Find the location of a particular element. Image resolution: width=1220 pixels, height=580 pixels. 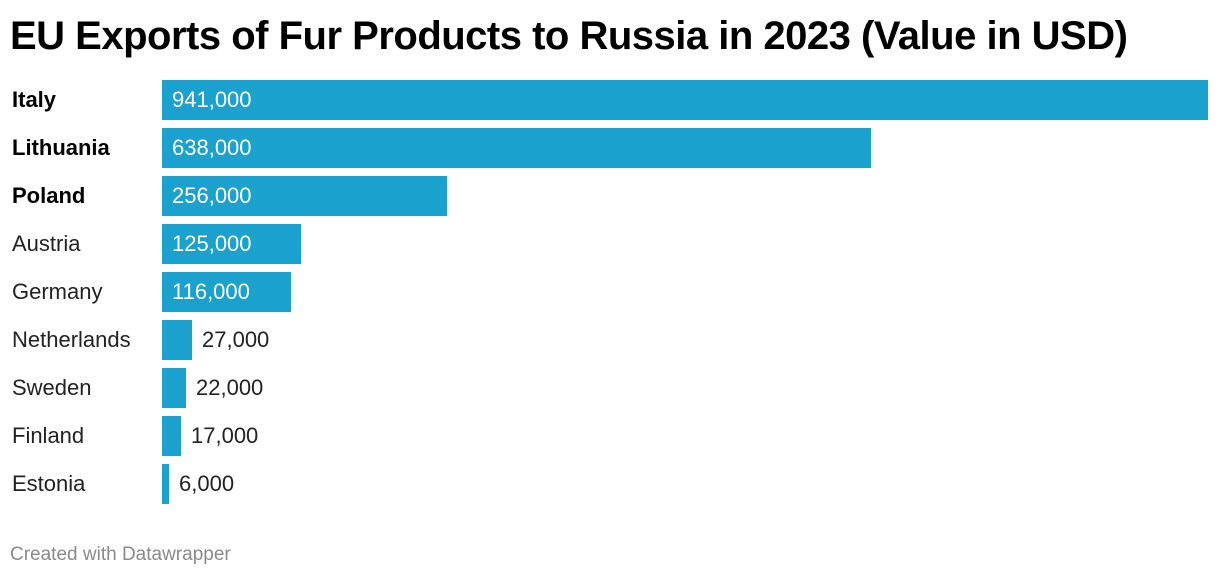

value-label: 22,000 is located at coordinates (230, 387).